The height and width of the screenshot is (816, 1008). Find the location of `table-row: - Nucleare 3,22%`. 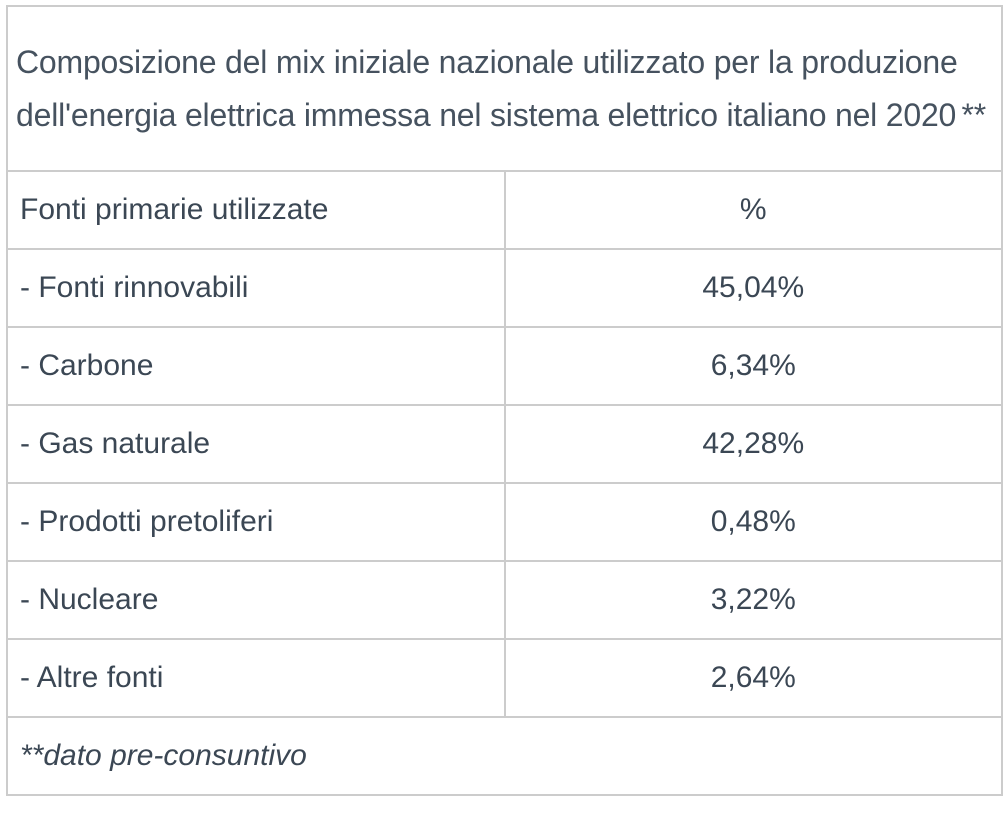

table-row: - Nucleare 3,22% is located at coordinates (504, 600).